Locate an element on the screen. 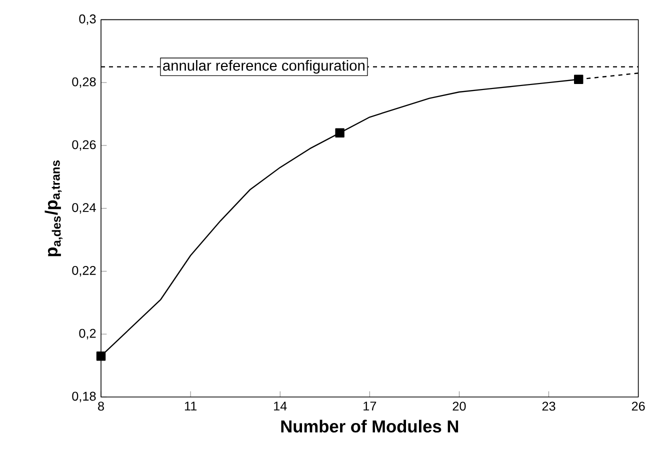 Image resolution: width=665 pixels, height=468 pixels. y-axis-title: p$_{a,des}$/p$_{a,trans}$ is located at coordinates (53, 208).